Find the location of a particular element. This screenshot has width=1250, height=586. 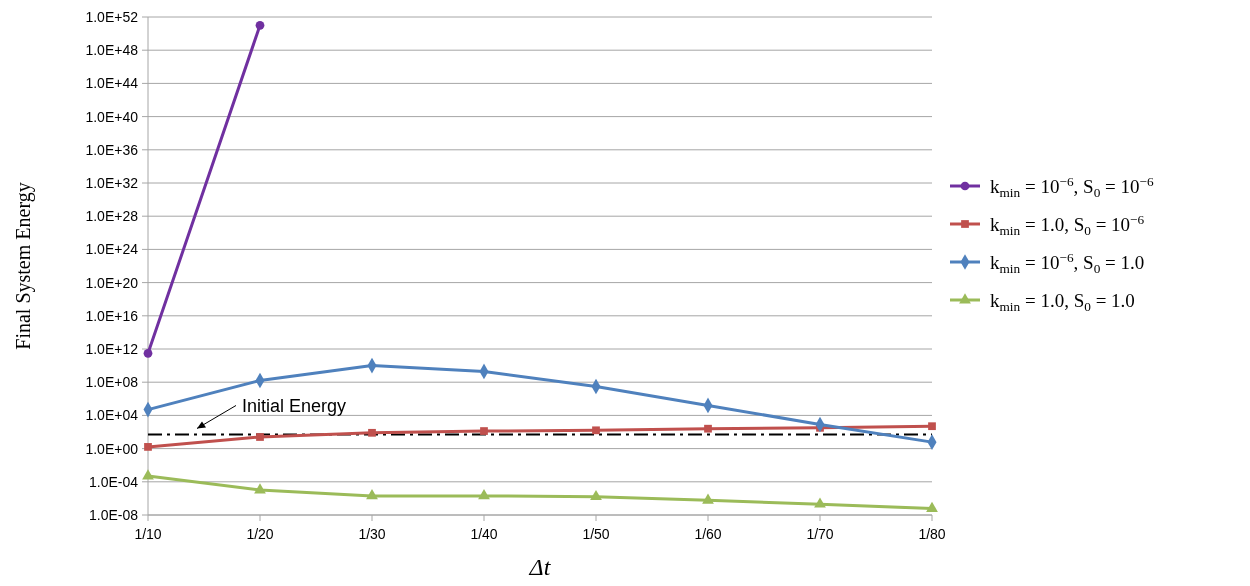

y-tick-label: 1.0E+00 is located at coordinates (112, 448).